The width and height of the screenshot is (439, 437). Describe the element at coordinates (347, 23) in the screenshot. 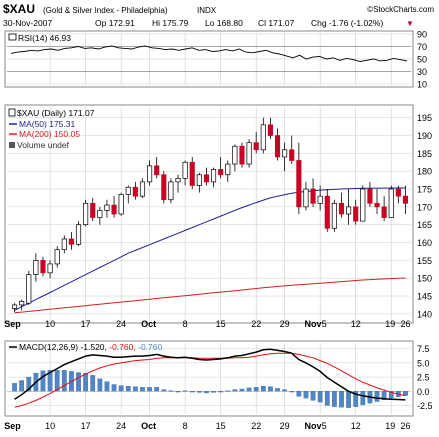

I see `header-change: Chg -1.76 (-1.02%)` at that location.